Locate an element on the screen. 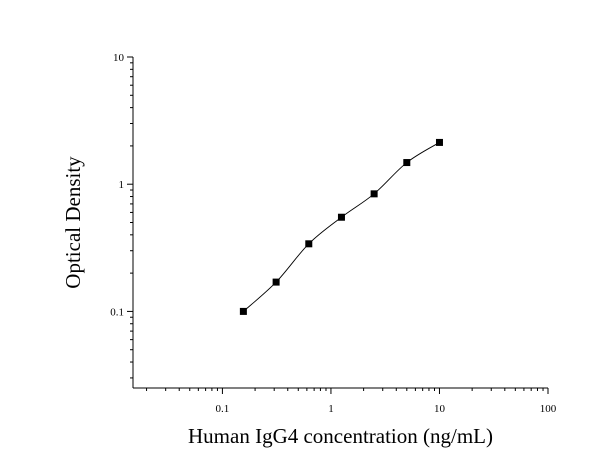 The width and height of the screenshot is (608, 457). x-axis-title: Human IgG4 concentration (ng/mL) is located at coordinates (340, 436).